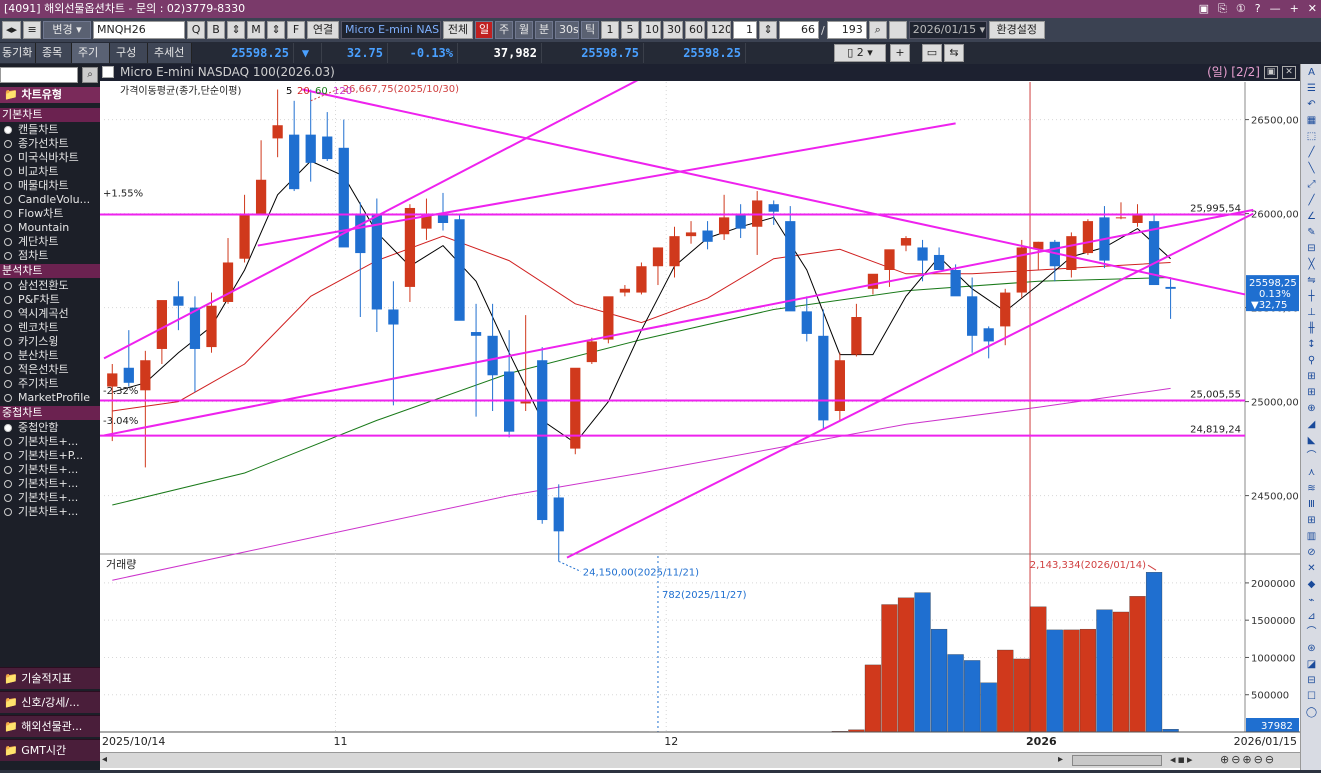 The height and width of the screenshot is (773, 1321). I want to click on drawing-tool-icon: ◣, so click(1311, 440).